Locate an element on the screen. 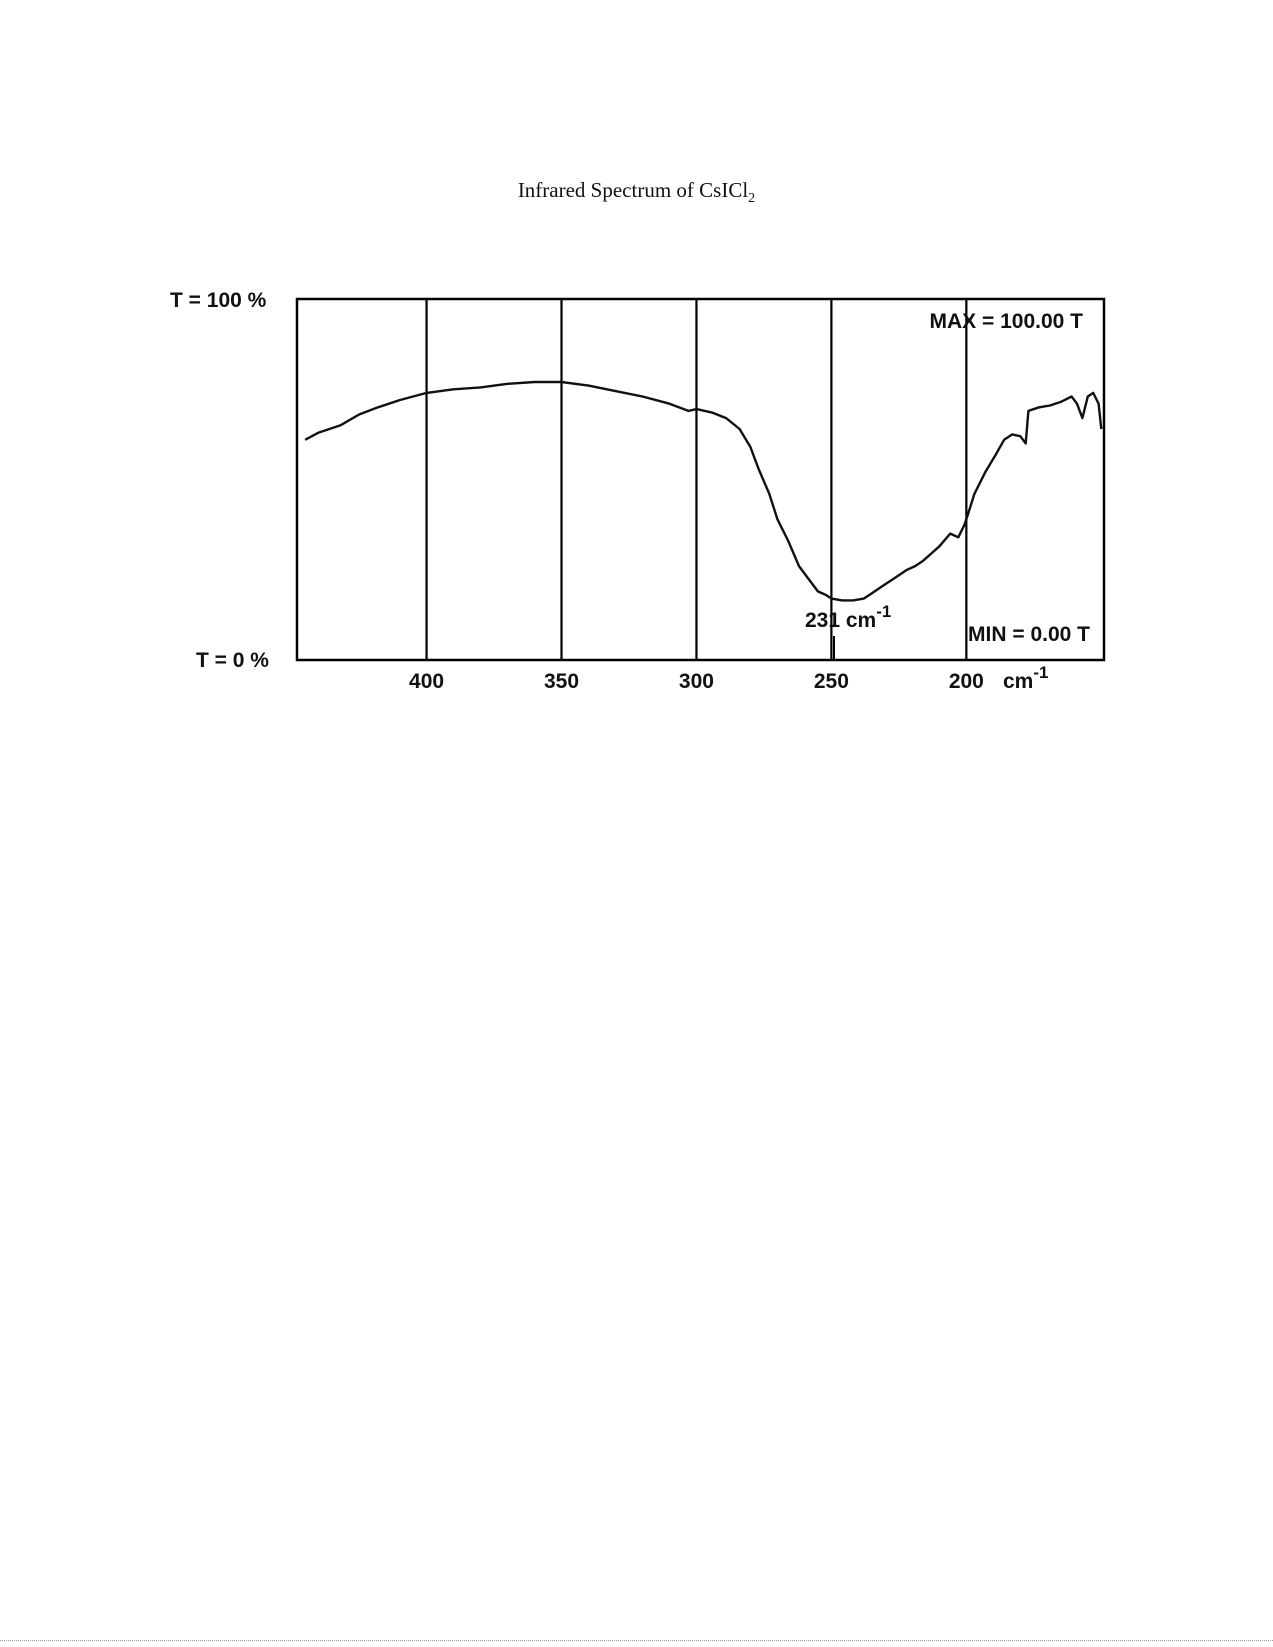 This screenshot has height=1647, width=1273. spectrum-line is located at coordinates (703, 491).